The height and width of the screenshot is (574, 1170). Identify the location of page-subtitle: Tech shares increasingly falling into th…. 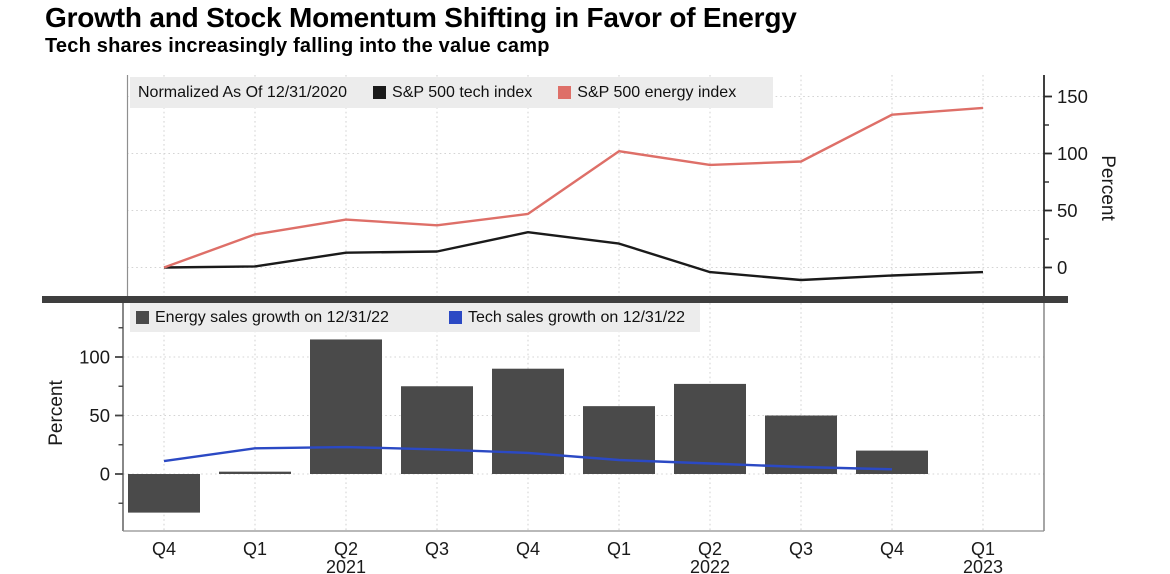
(297, 46).